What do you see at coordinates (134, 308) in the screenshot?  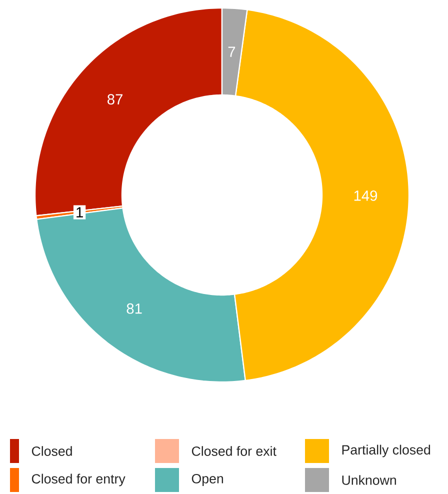 I see `data-label: 81` at bounding box center [134, 308].